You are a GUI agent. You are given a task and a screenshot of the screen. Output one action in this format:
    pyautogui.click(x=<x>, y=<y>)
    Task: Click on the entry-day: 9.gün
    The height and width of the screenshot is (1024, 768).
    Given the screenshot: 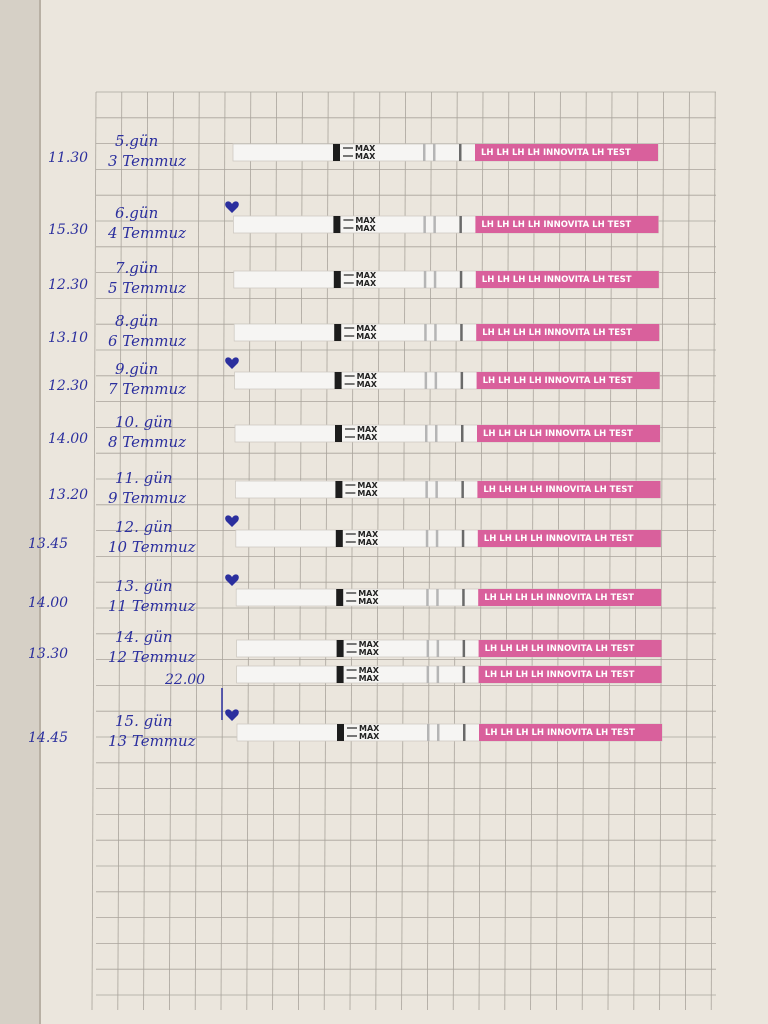 What is the action you would take?
    pyautogui.click(x=136, y=369)
    